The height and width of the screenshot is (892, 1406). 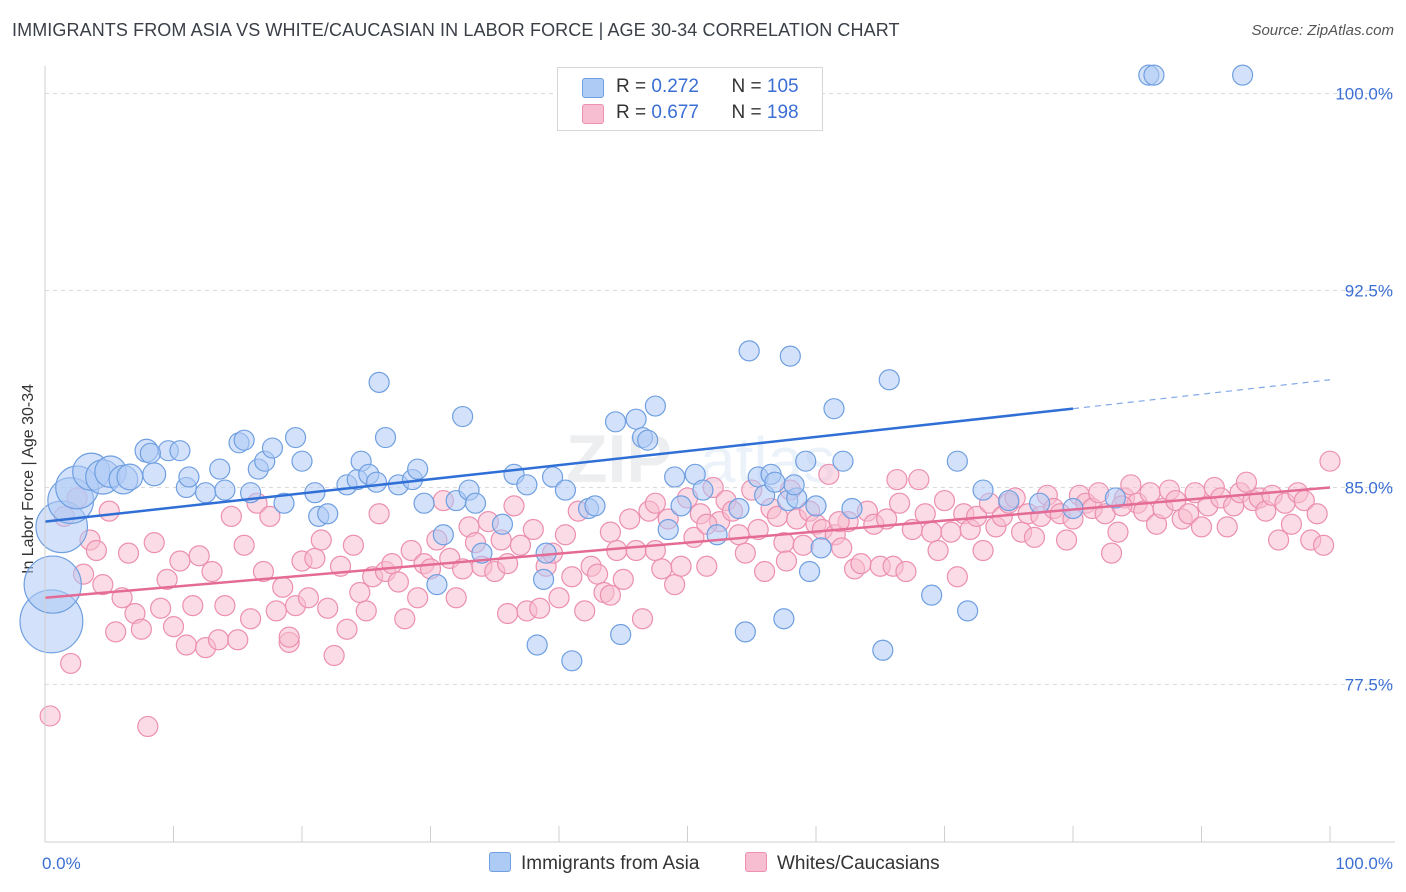 What do you see at coordinates (593, 114) in the screenshot?
I see `legend-swatch-whites` at bounding box center [593, 114].